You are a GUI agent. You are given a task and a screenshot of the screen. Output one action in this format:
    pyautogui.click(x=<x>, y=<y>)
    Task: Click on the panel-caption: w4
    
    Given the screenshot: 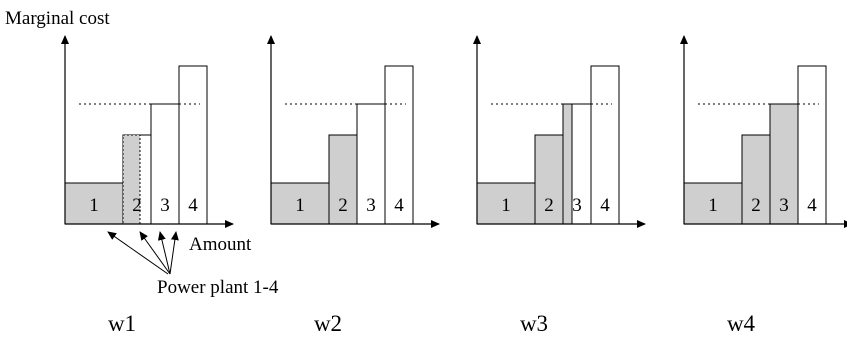 What is the action you would take?
    pyautogui.click(x=741, y=323)
    